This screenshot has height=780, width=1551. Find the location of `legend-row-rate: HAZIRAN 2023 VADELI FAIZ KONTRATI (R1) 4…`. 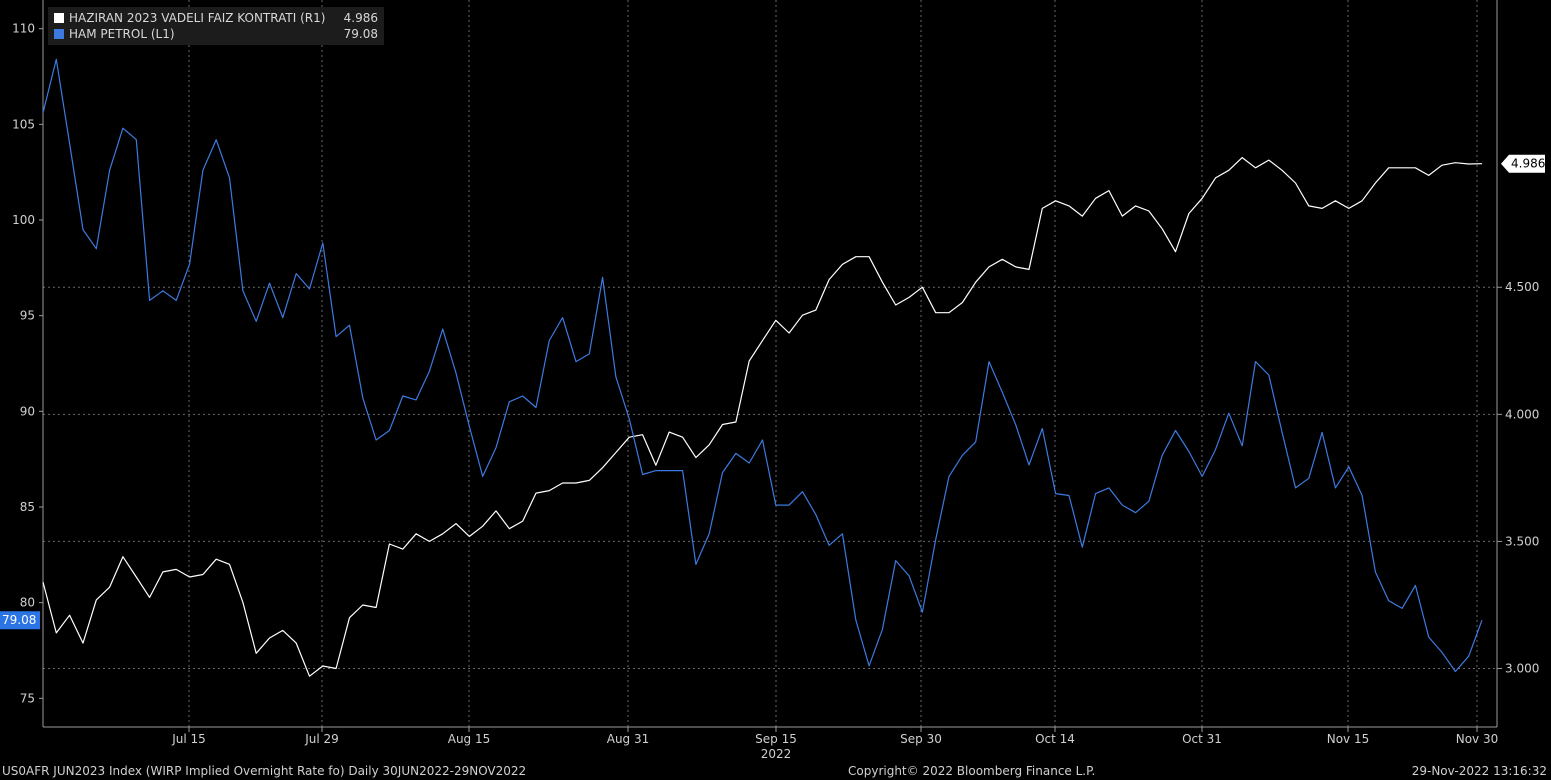

legend-row-rate: HAZIRAN 2023 VADELI FAIZ KONTRATI (R1) 4… is located at coordinates (216, 18).